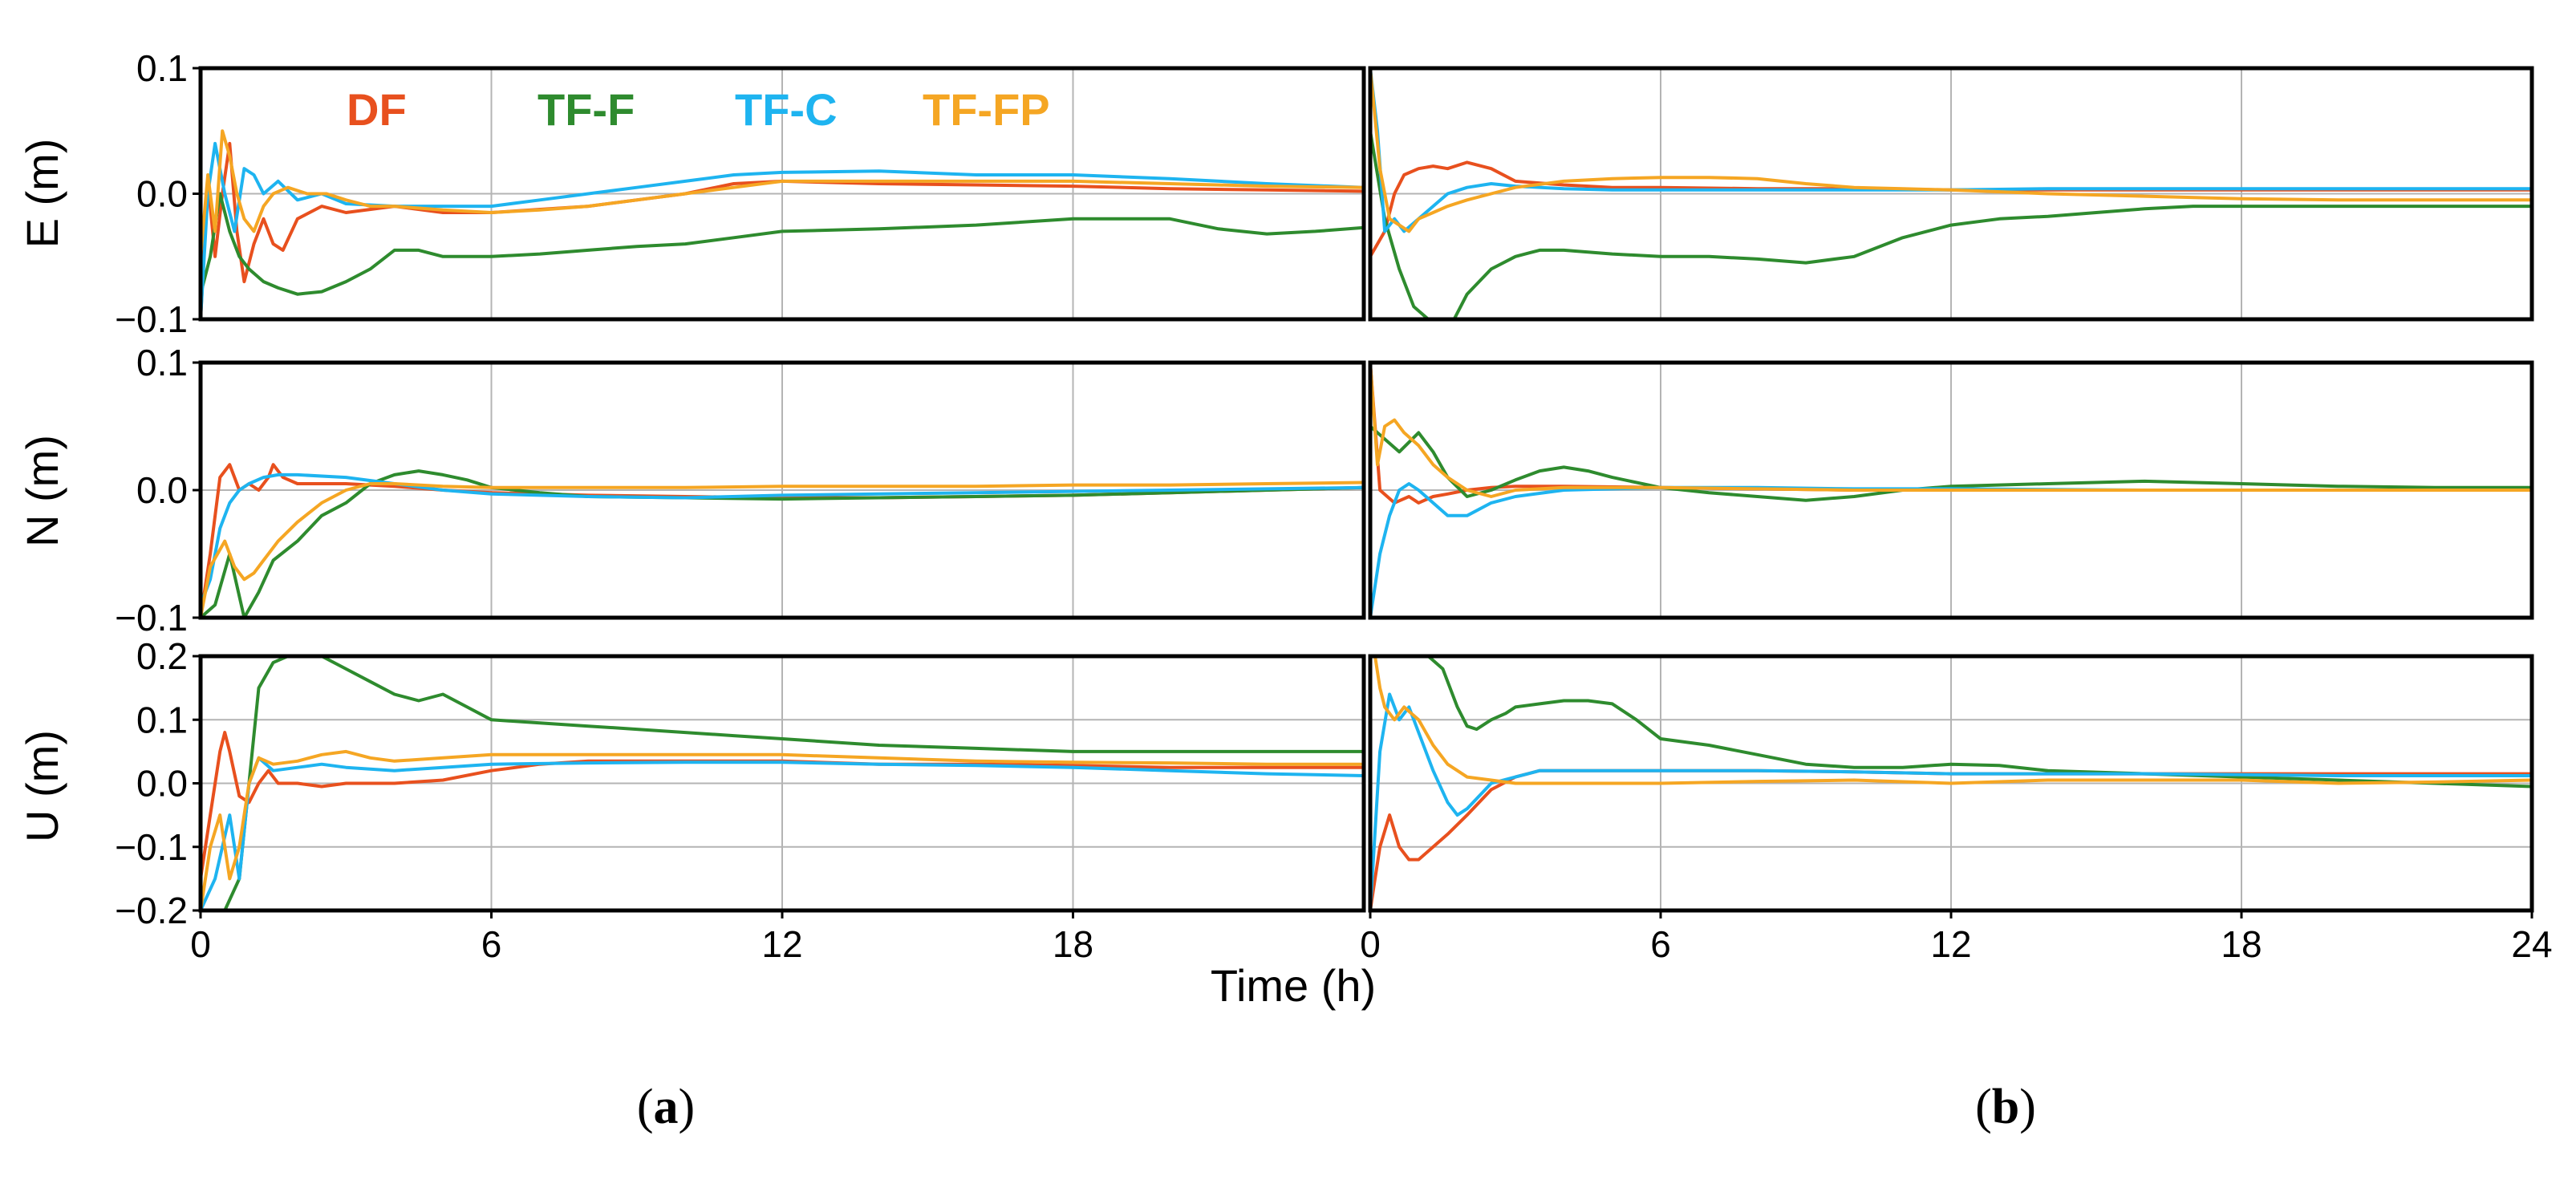  I want to click on legend-tf-f: TF-F, so click(586, 110).